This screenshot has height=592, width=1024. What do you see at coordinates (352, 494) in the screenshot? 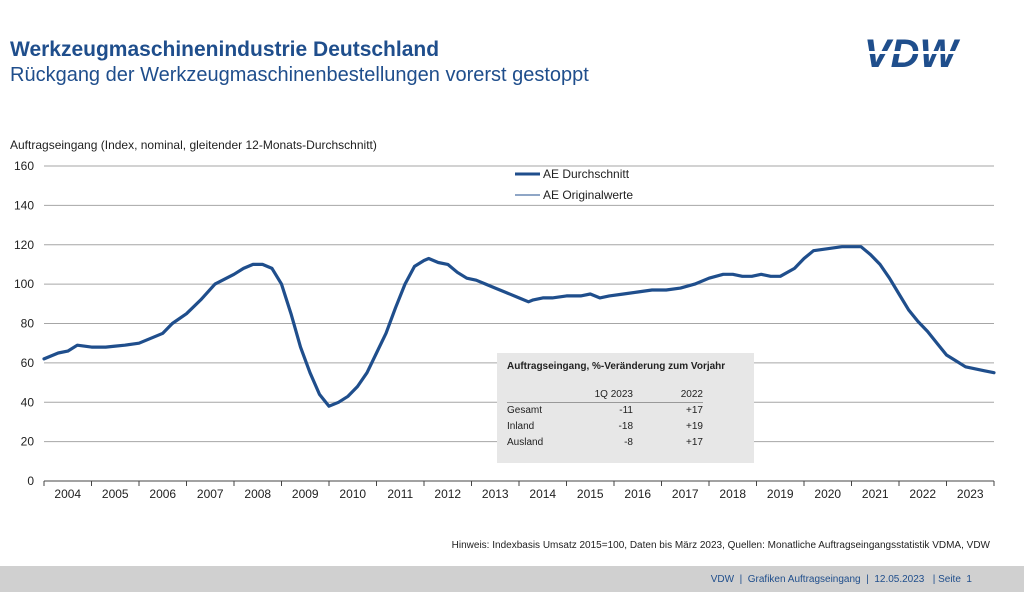
I see `x-tick-label: 2010` at bounding box center [352, 494].